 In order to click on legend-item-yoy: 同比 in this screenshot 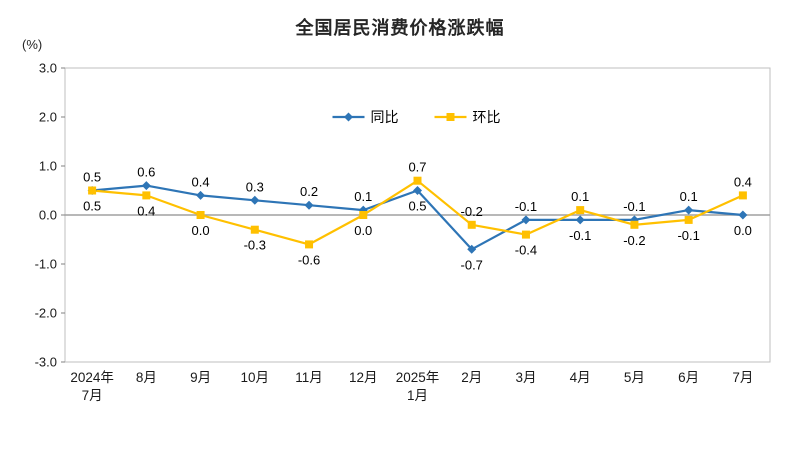, I will do `click(365, 117)`.